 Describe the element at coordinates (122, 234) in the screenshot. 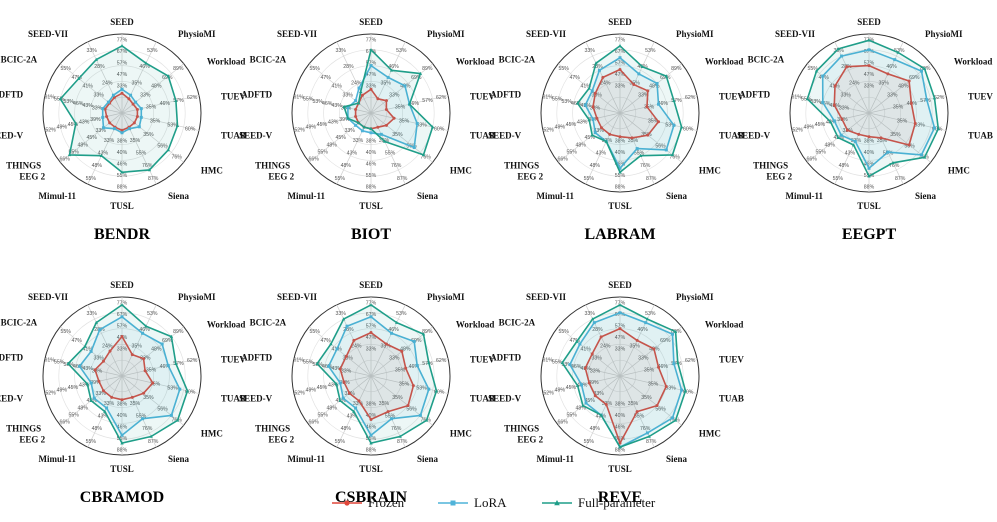

I see `panel-title: BENDR` at that location.